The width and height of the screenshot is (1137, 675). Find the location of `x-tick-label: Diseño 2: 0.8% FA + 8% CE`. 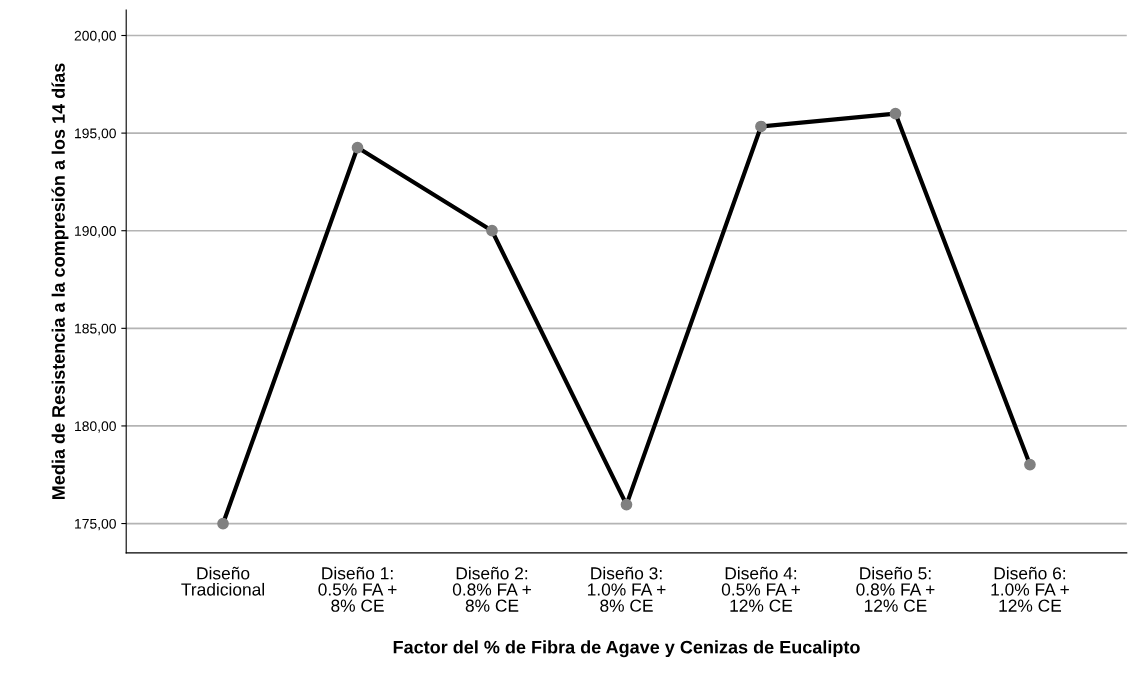

x-tick-label: Diseño 2: 0.8% FA + 8% CE is located at coordinates (491, 589).